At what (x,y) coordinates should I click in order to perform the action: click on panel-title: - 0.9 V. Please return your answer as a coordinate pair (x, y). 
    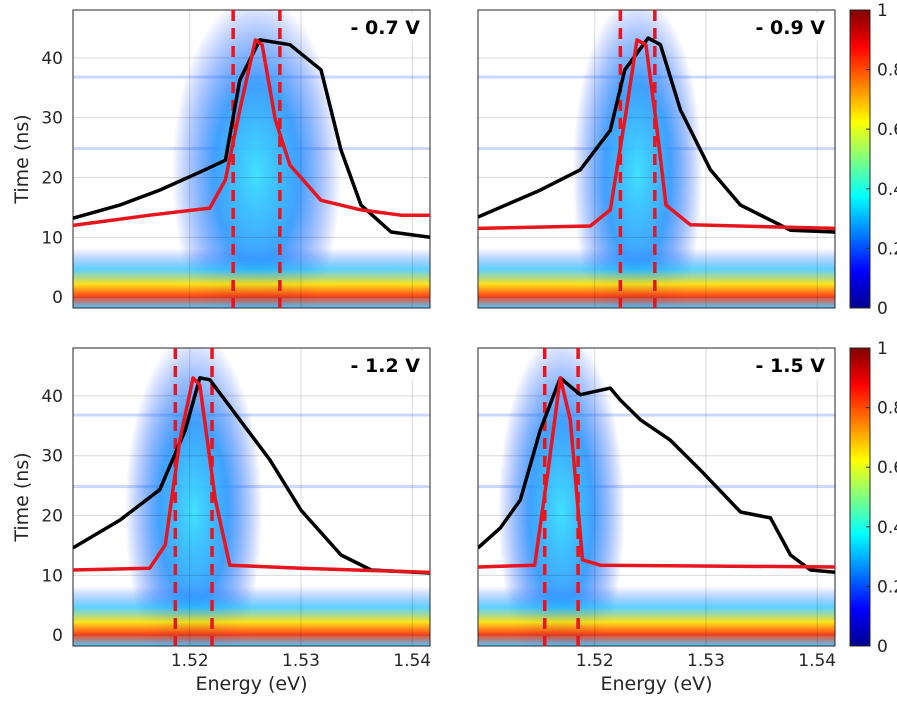
    Looking at the image, I should click on (791, 28).